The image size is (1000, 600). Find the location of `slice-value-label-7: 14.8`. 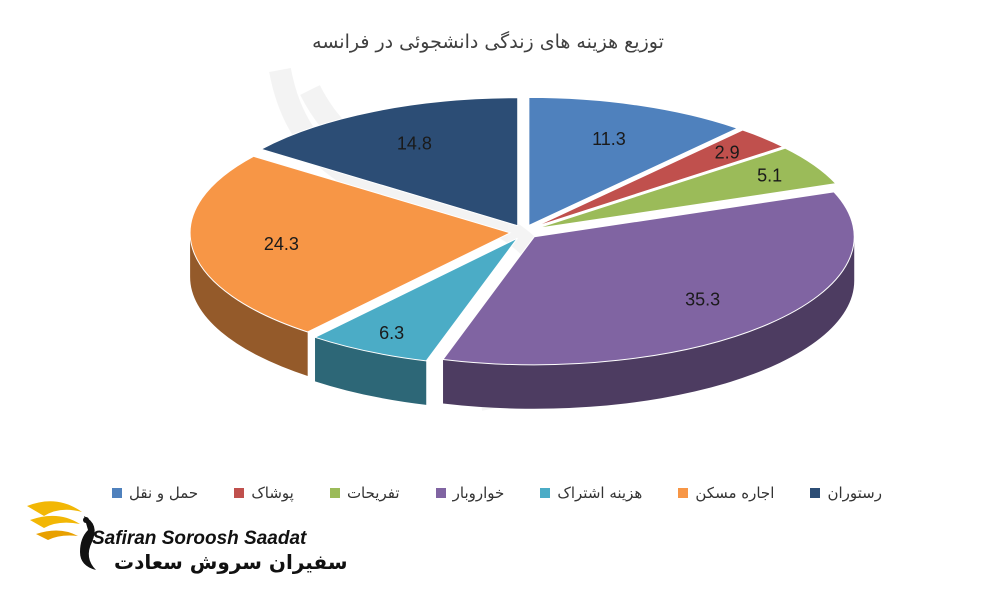

slice-value-label-7: 14.8 is located at coordinates (414, 143).